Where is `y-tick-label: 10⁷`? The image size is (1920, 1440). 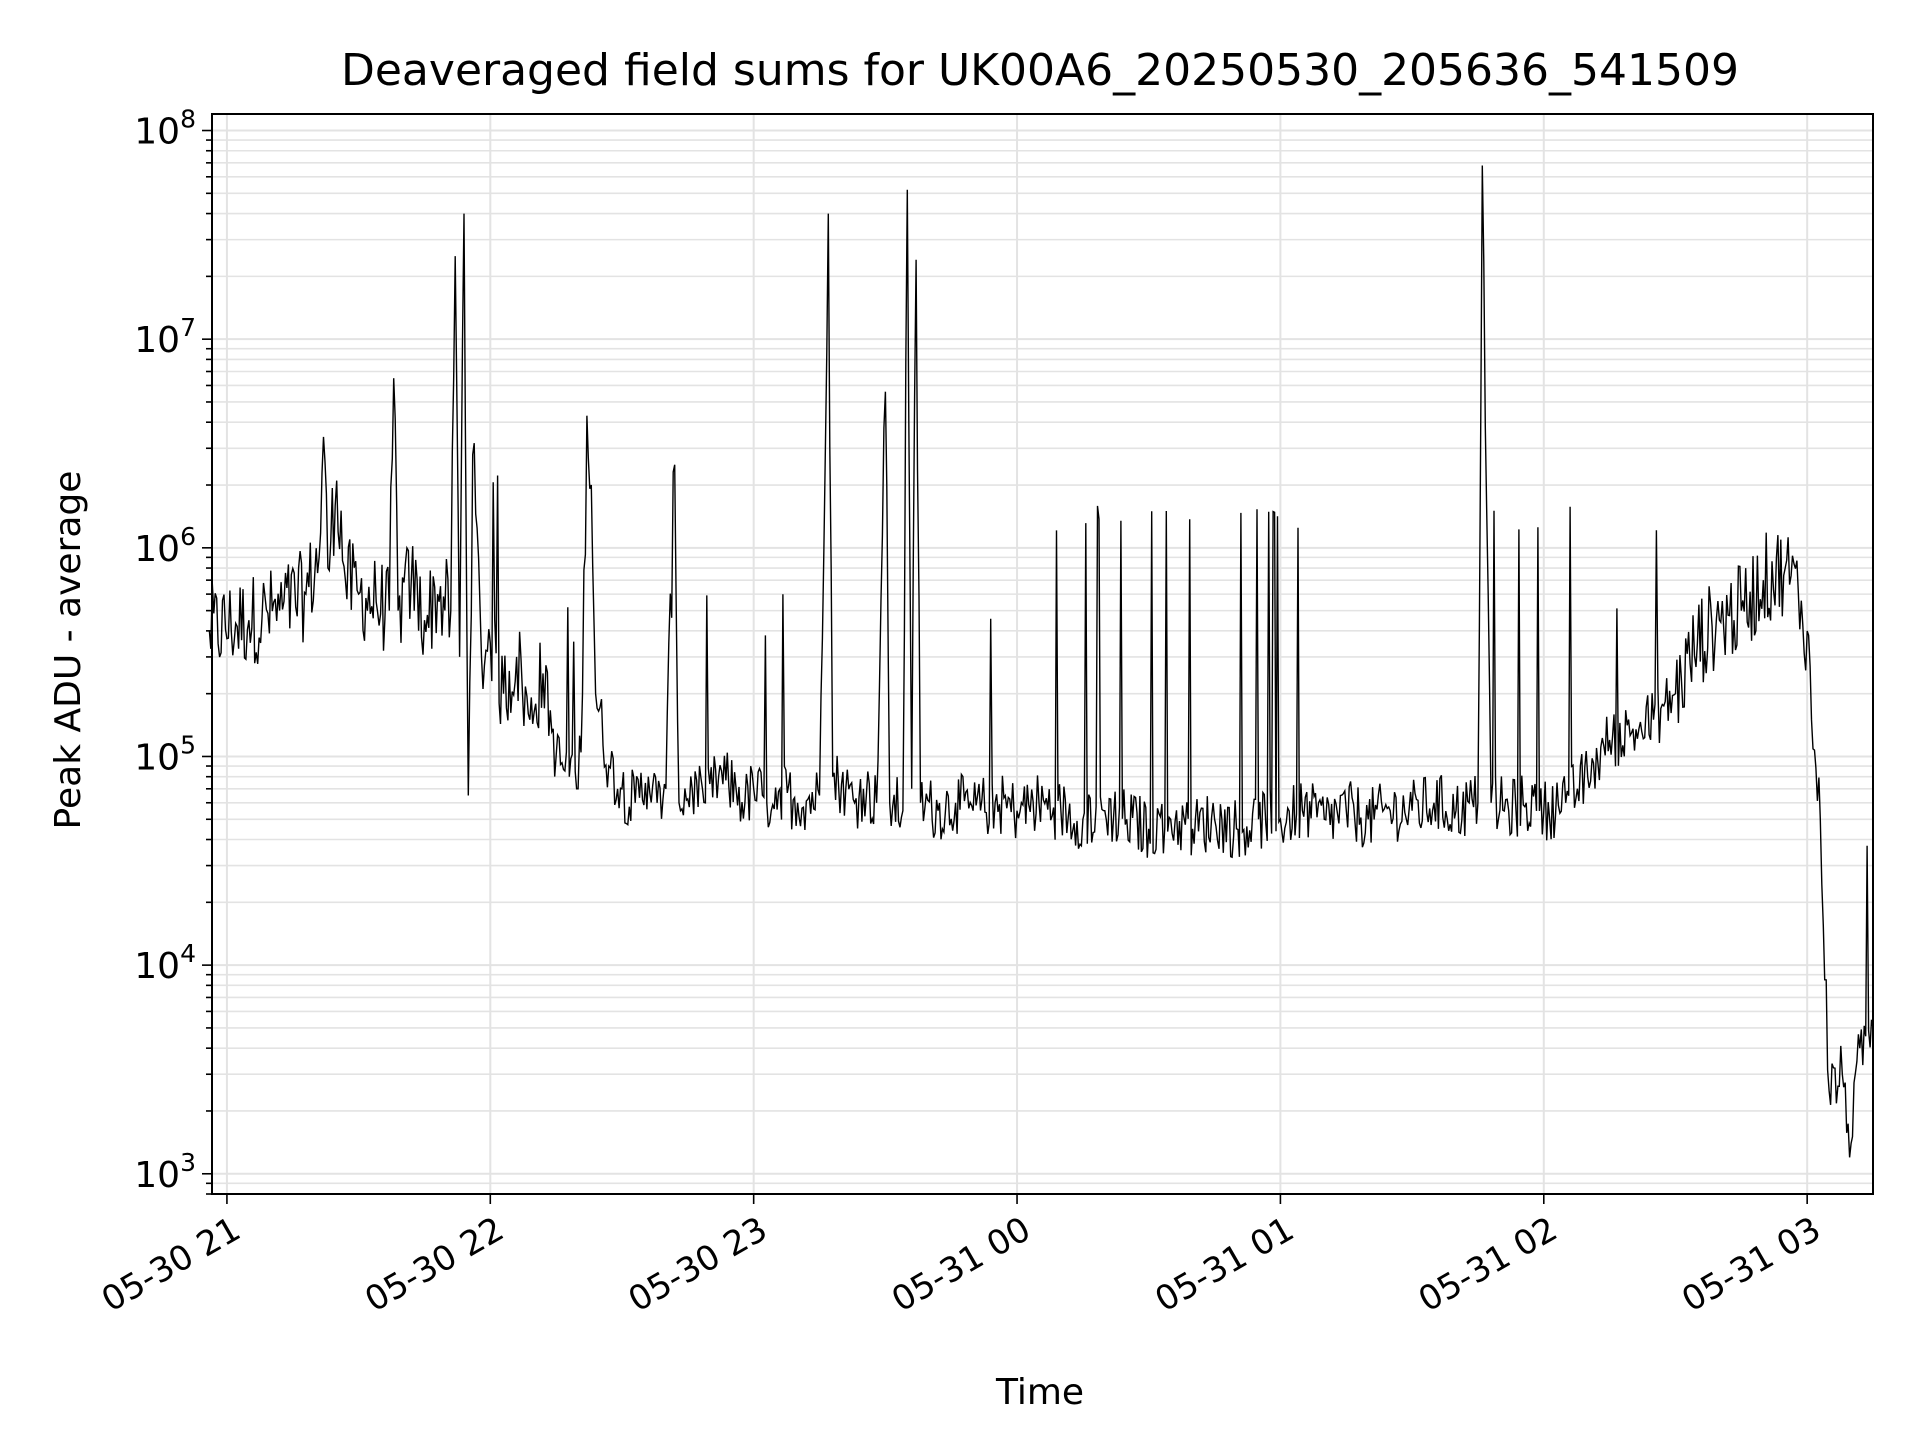 y-tick-label: 10⁷ is located at coordinates (165, 337).